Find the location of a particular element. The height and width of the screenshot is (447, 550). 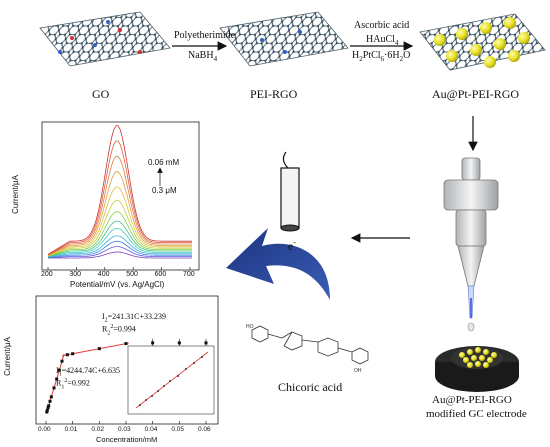

chicoric-acid-structure-icon: HO OH is located at coordinates (307, 349).